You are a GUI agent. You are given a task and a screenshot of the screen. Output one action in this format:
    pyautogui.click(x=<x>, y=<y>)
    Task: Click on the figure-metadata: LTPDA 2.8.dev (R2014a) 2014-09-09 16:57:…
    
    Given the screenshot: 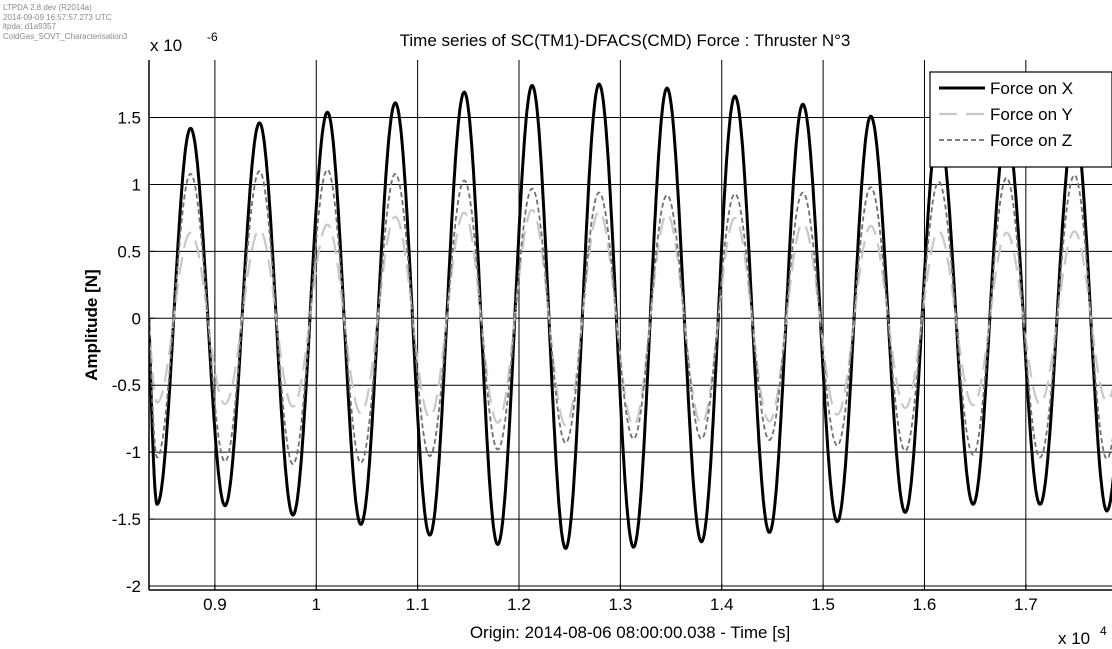 What is the action you would take?
    pyautogui.click(x=65, y=22)
    